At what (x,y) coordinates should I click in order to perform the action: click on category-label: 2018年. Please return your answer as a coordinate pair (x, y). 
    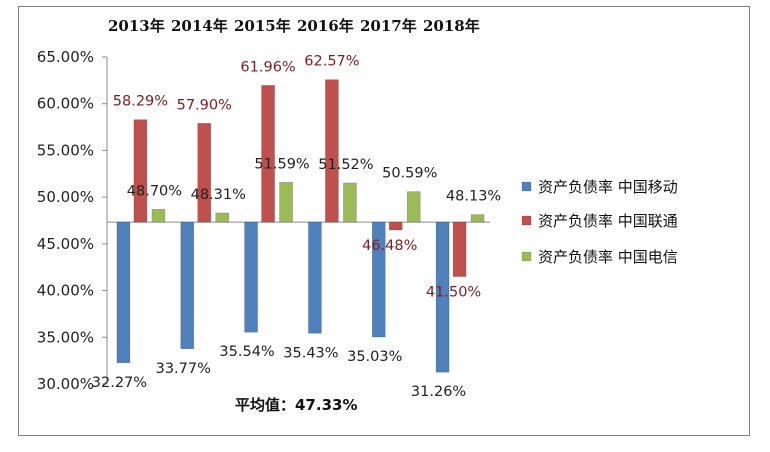
    Looking at the image, I should click on (451, 26).